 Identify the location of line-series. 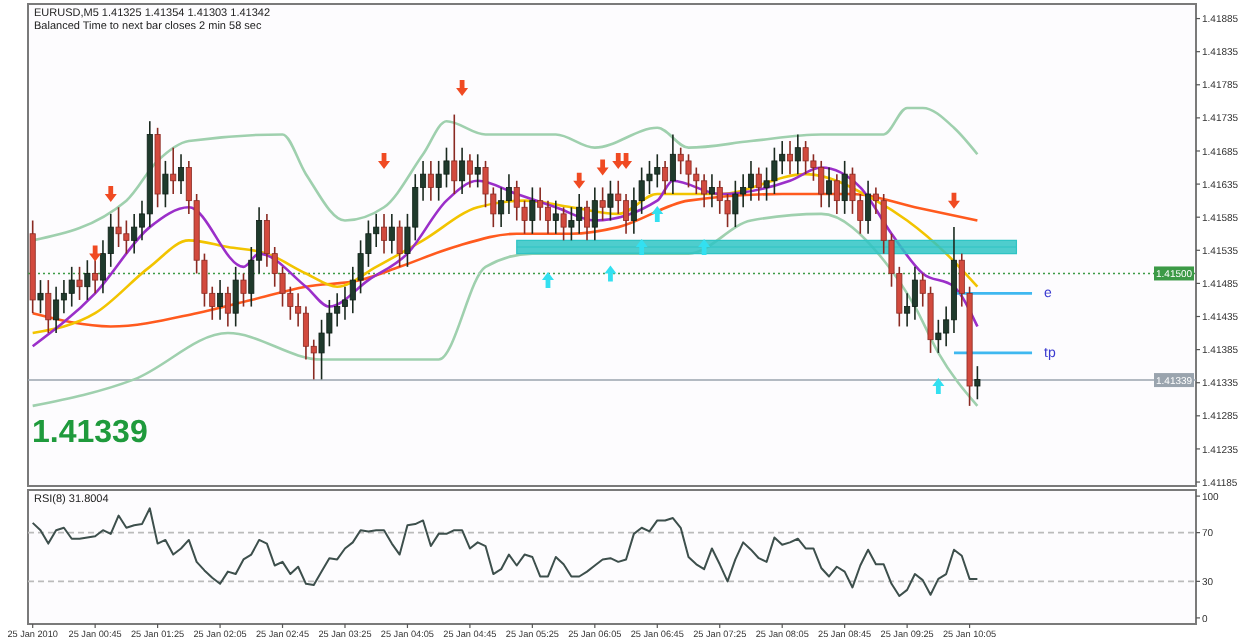
(505, 552).